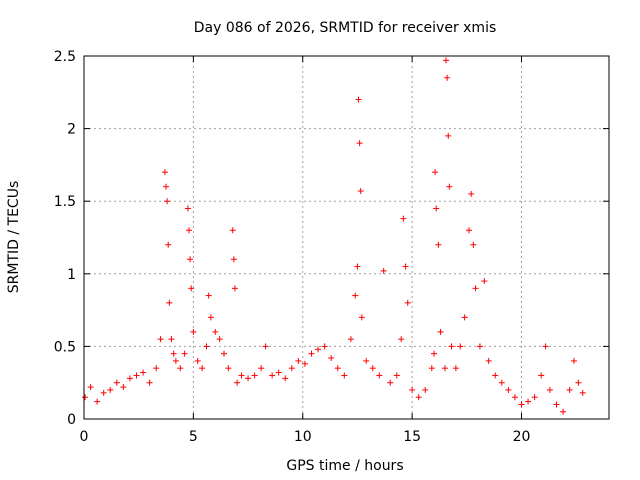  What do you see at coordinates (65, 202) in the screenshot?
I see `y-tick-label: 1.5` at bounding box center [65, 202].